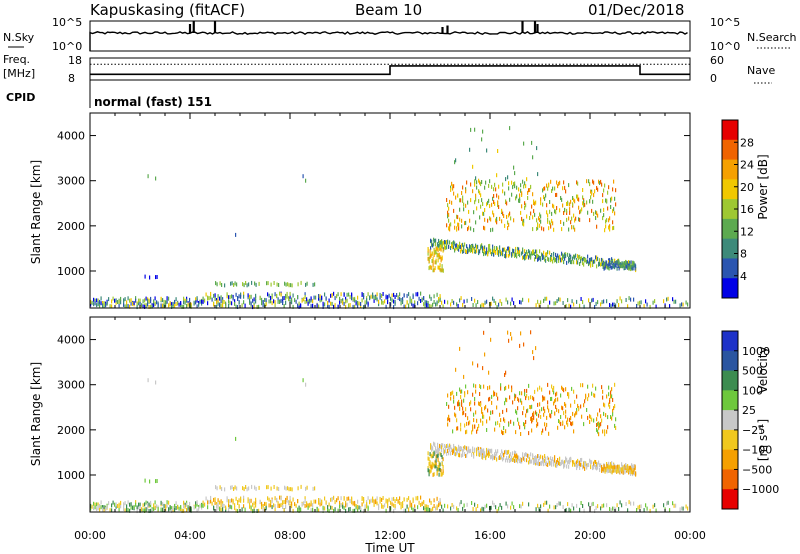 This screenshot has width=800, height=554. I want to click on x-tick-label: 04:00, so click(190, 535).